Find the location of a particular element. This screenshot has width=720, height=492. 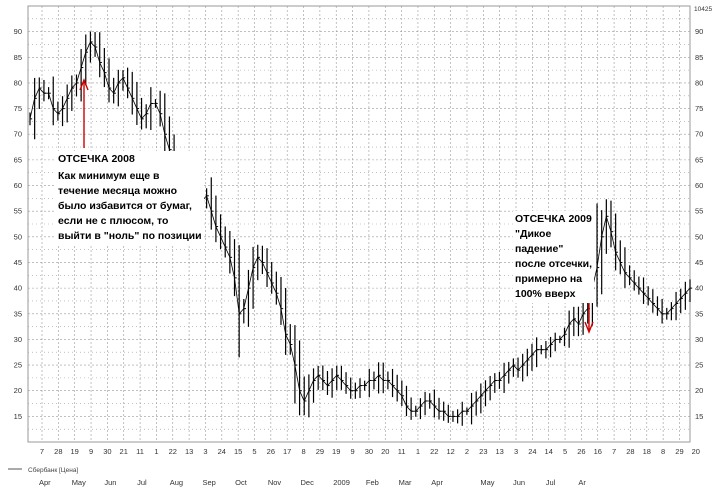

x-tick-month: 2009 is located at coordinates (341, 482).